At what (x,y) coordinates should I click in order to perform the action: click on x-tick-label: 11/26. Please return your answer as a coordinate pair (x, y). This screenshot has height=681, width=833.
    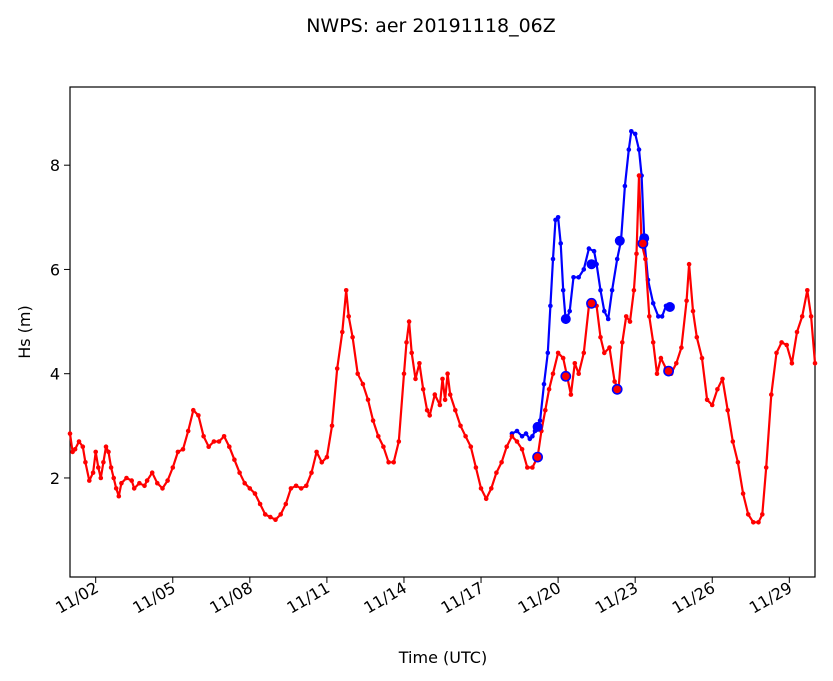
    Looking at the image, I should click on (693, 598).